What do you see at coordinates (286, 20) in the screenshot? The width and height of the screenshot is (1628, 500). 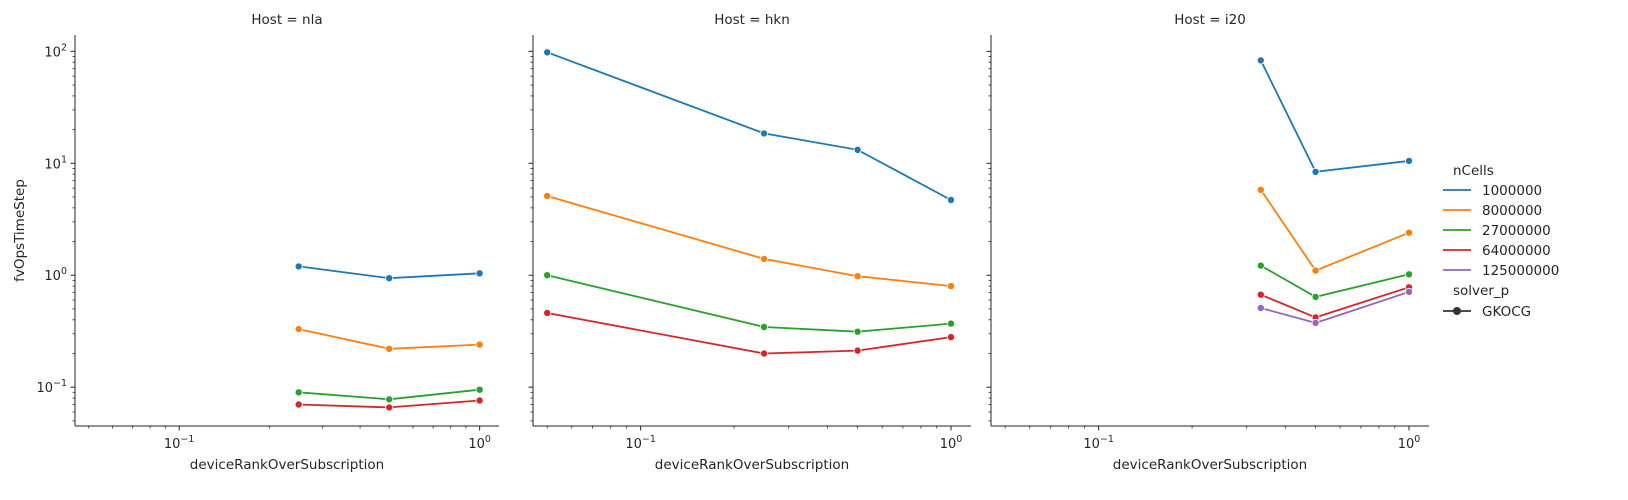 I see `panel-title: Host = nla` at bounding box center [286, 20].